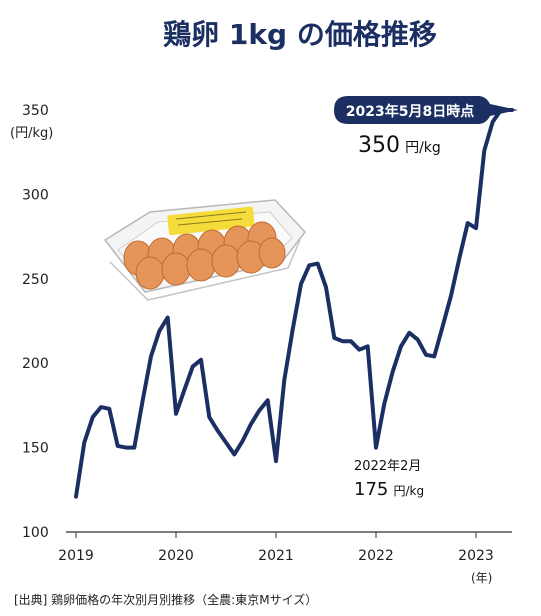 The image size is (541, 616). Describe the element at coordinates (481, 578) in the screenshot. I see `x-axis-unit-label: (年)` at that location.